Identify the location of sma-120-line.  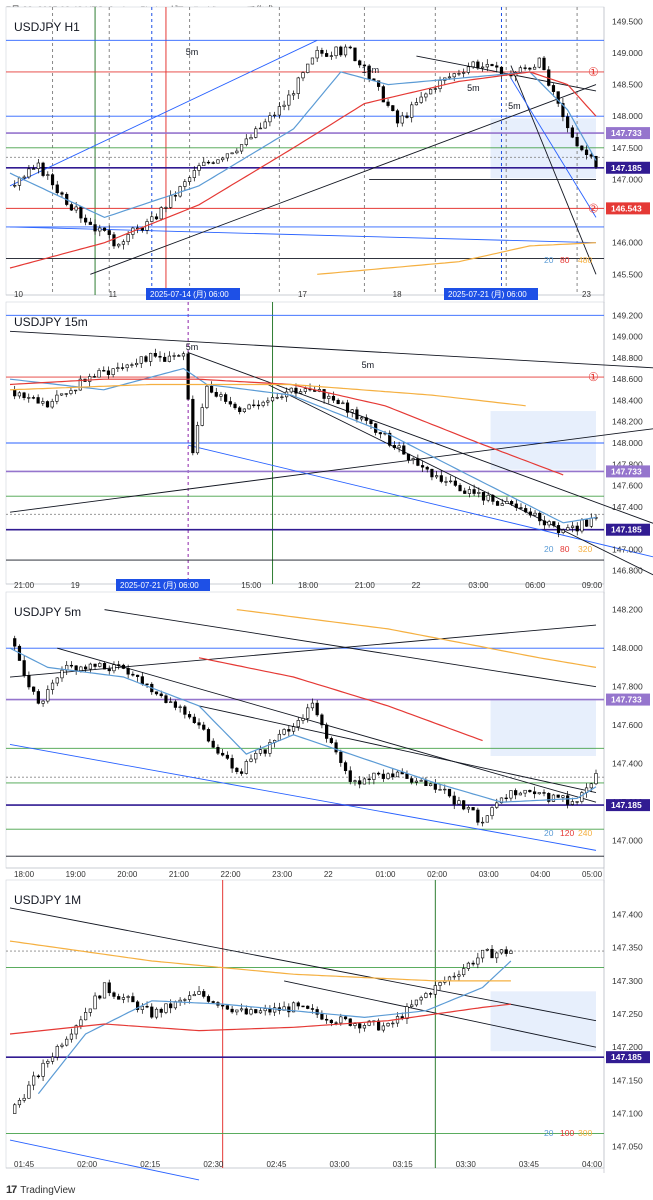
(340, 699).